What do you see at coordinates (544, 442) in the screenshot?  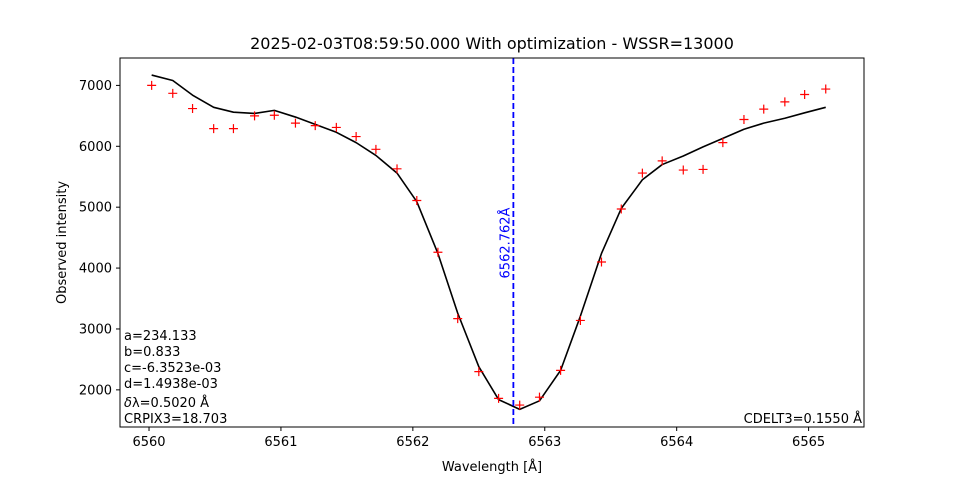 I see `x-tick-label: 6563` at bounding box center [544, 442].